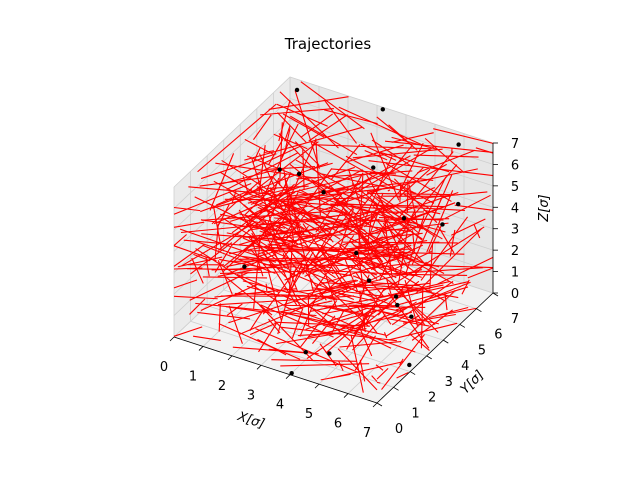 This screenshot has height=480, width=640. Describe the element at coordinates (367, 433) in the screenshot. I see `x-tick-label: 7` at that location.